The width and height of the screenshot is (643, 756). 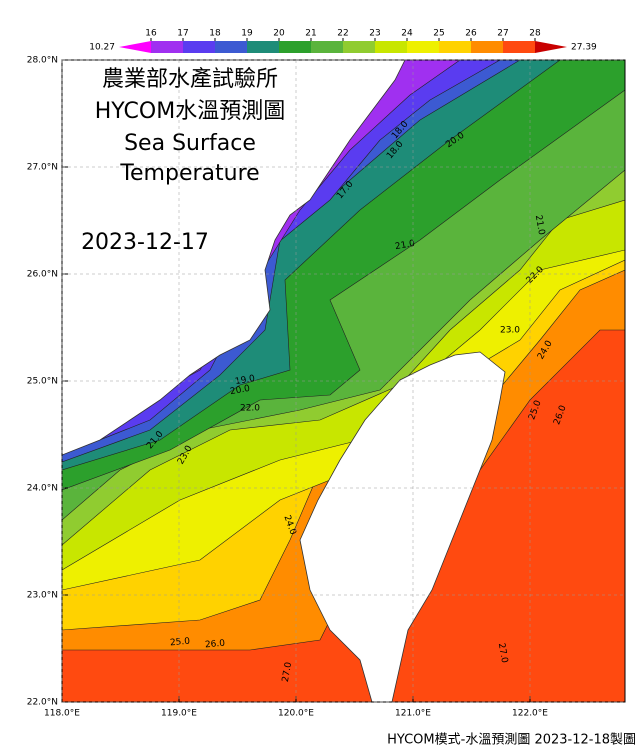 What do you see at coordinates (102, 48) in the screenshot?
I see `colorbar-min-label: 10.27` at bounding box center [102, 48].